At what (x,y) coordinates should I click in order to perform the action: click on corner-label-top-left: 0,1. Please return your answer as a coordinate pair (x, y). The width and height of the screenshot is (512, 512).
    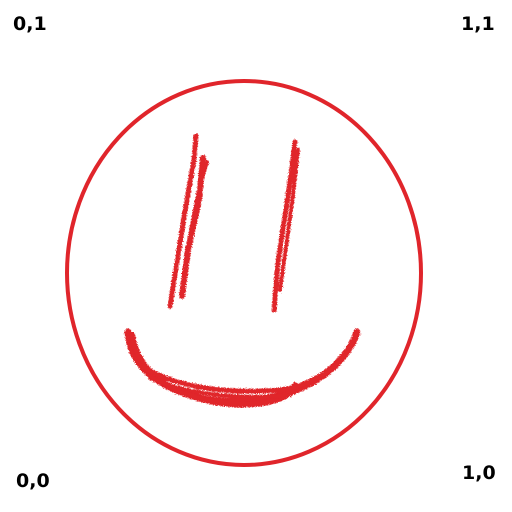
    Looking at the image, I should click on (30, 24).